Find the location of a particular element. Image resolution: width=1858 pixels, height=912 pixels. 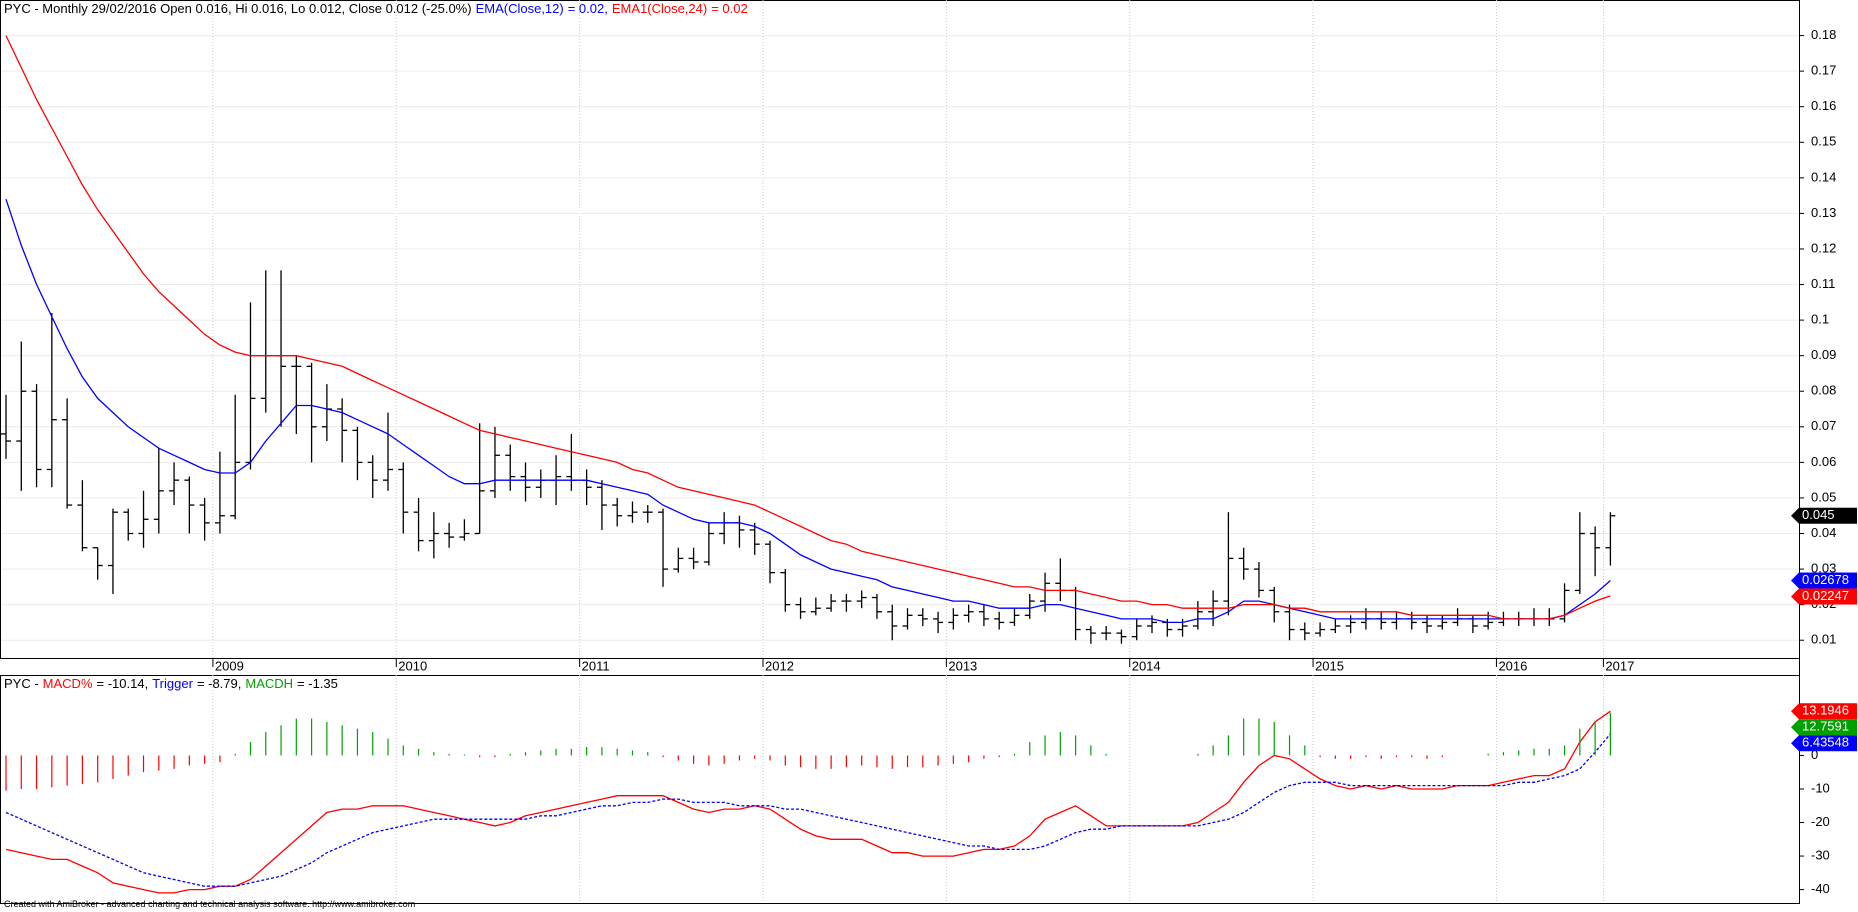

value-marker-label: 0.02247 is located at coordinates (1825, 595).